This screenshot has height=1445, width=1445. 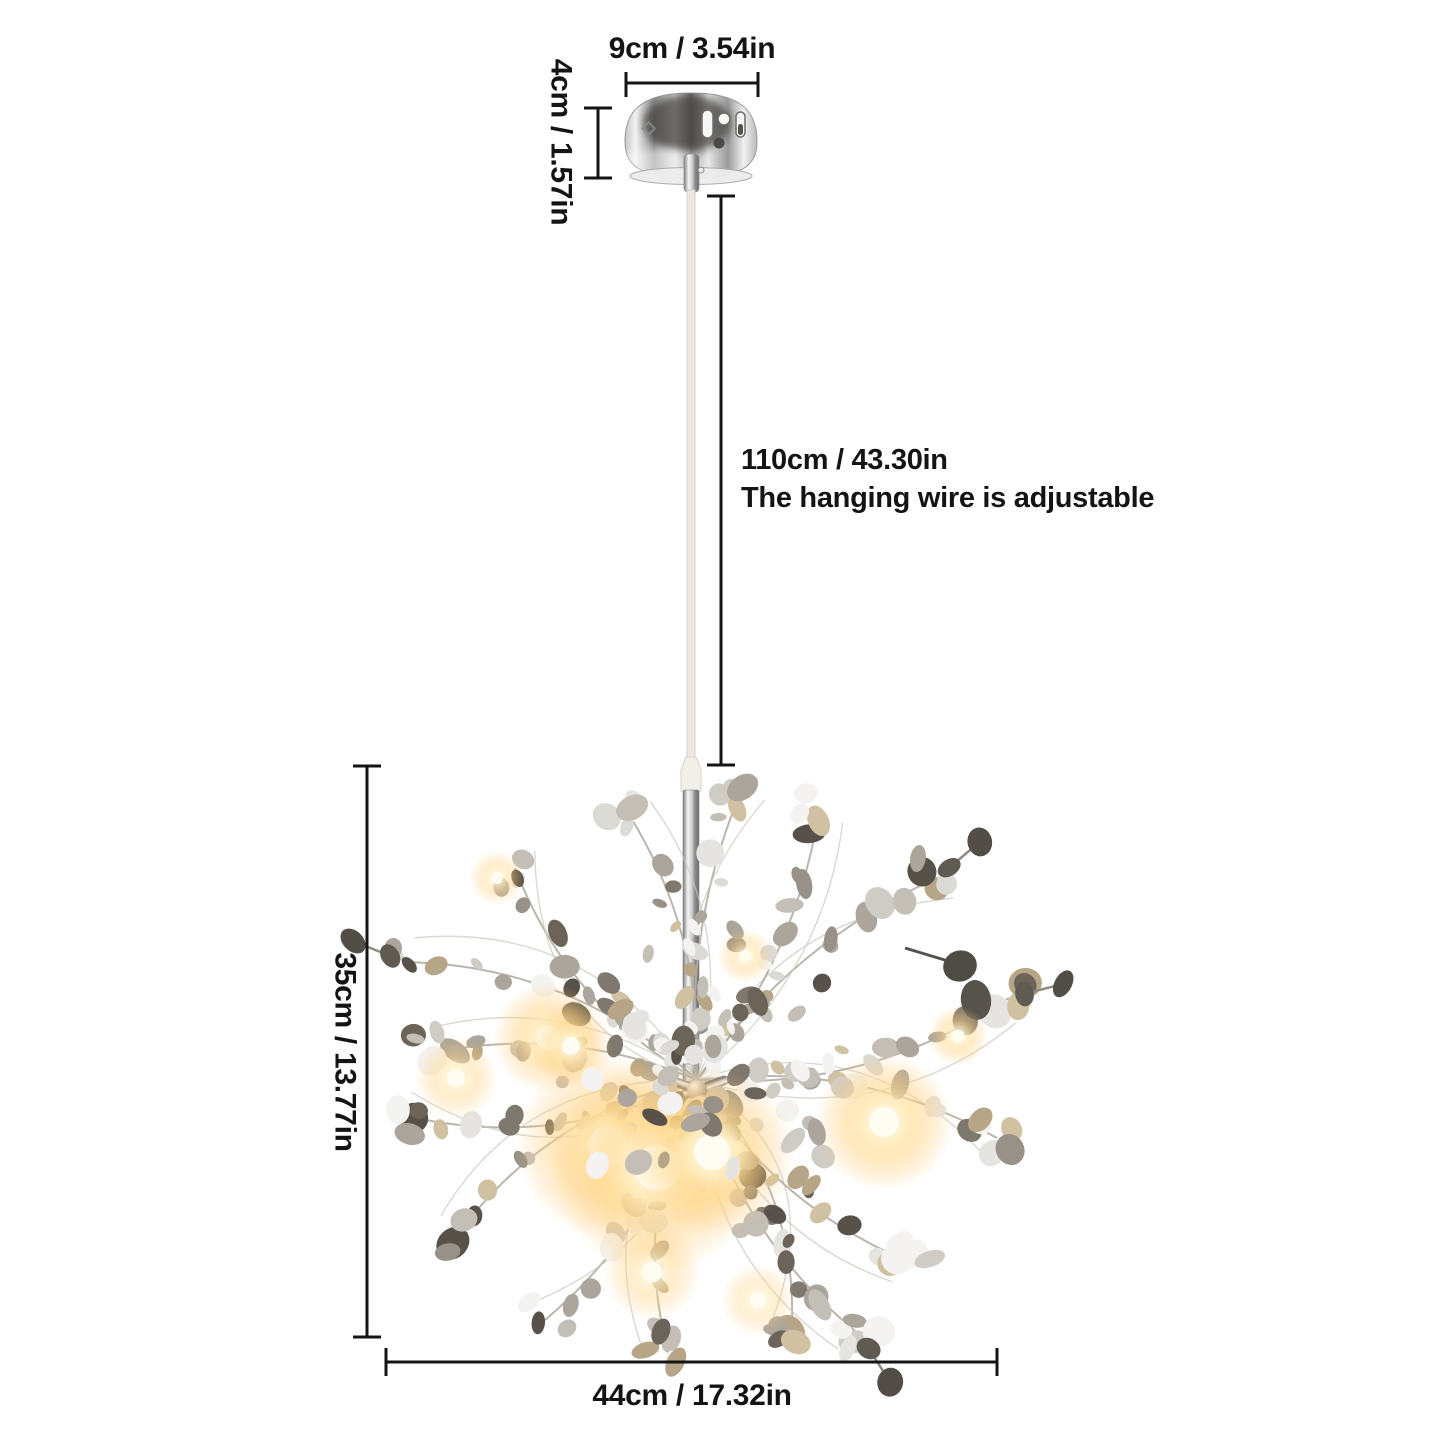 What do you see at coordinates (598, 143) in the screenshot?
I see `canopy-height-dimension` at bounding box center [598, 143].